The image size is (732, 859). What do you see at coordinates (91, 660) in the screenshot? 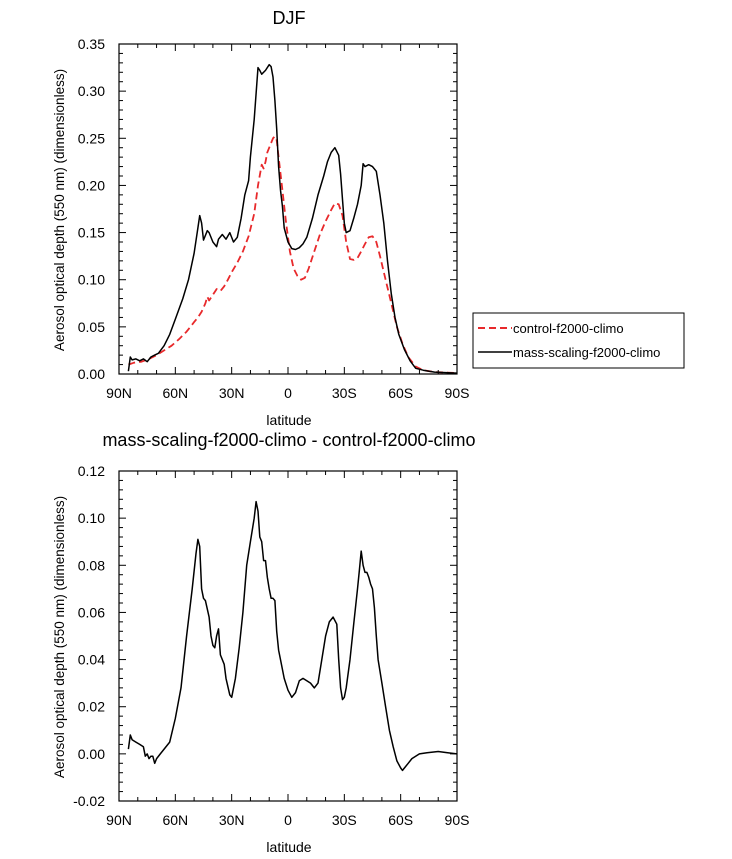
I see `y-tick-label: 0.04` at bounding box center [91, 660].